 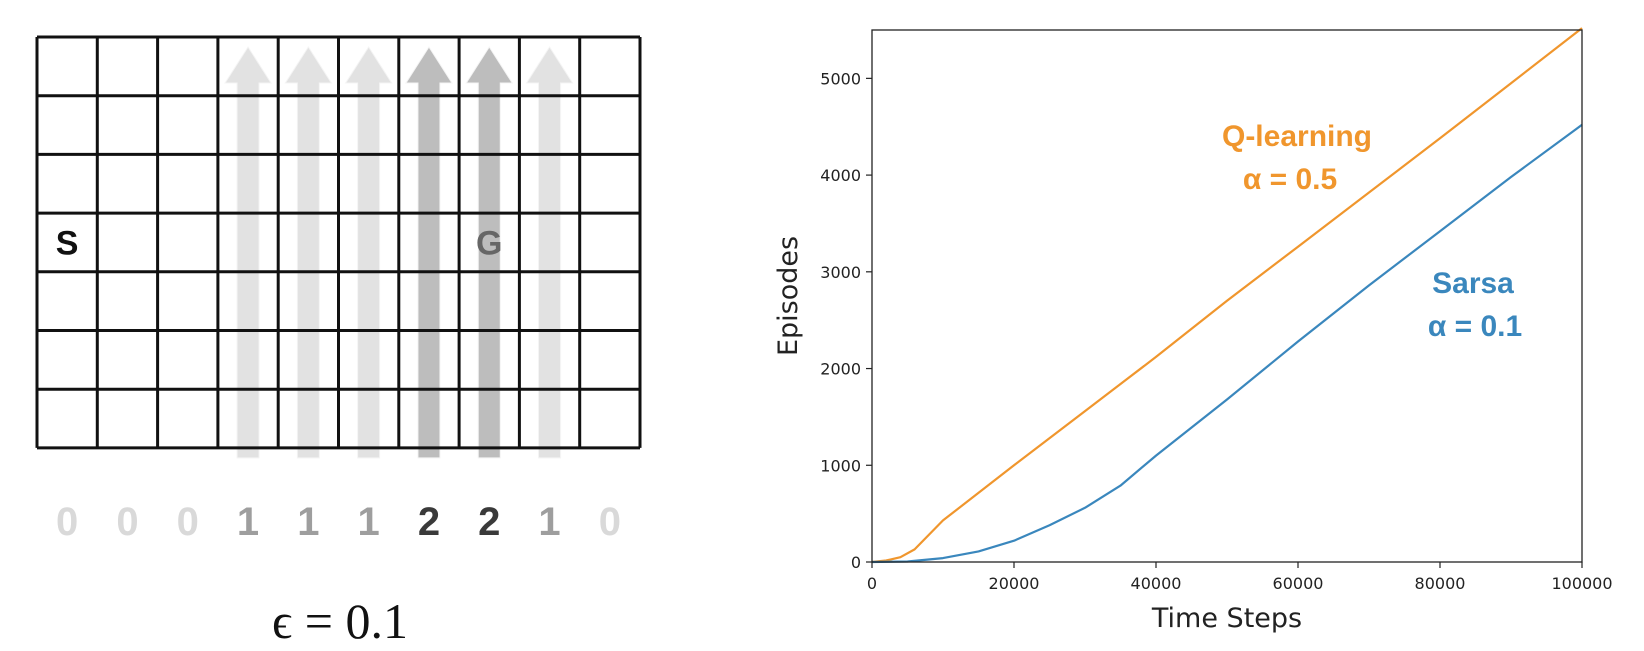 I want to click on y-tick-label: 1000, so click(x=840, y=465).